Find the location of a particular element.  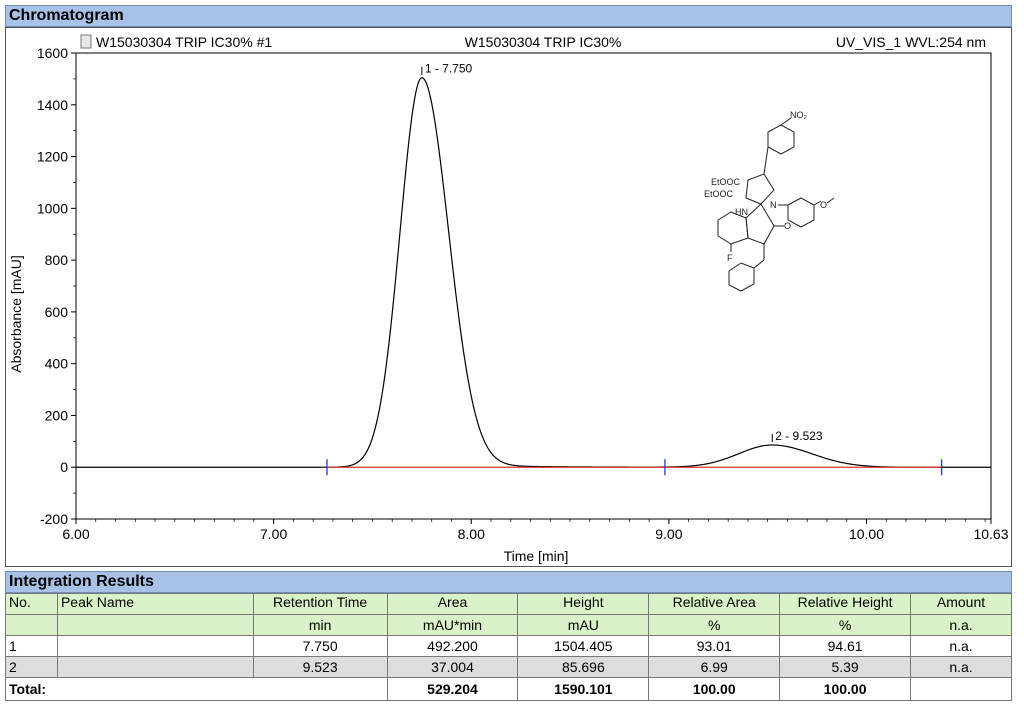

y-tick-label: 0 is located at coordinates (64, 467).